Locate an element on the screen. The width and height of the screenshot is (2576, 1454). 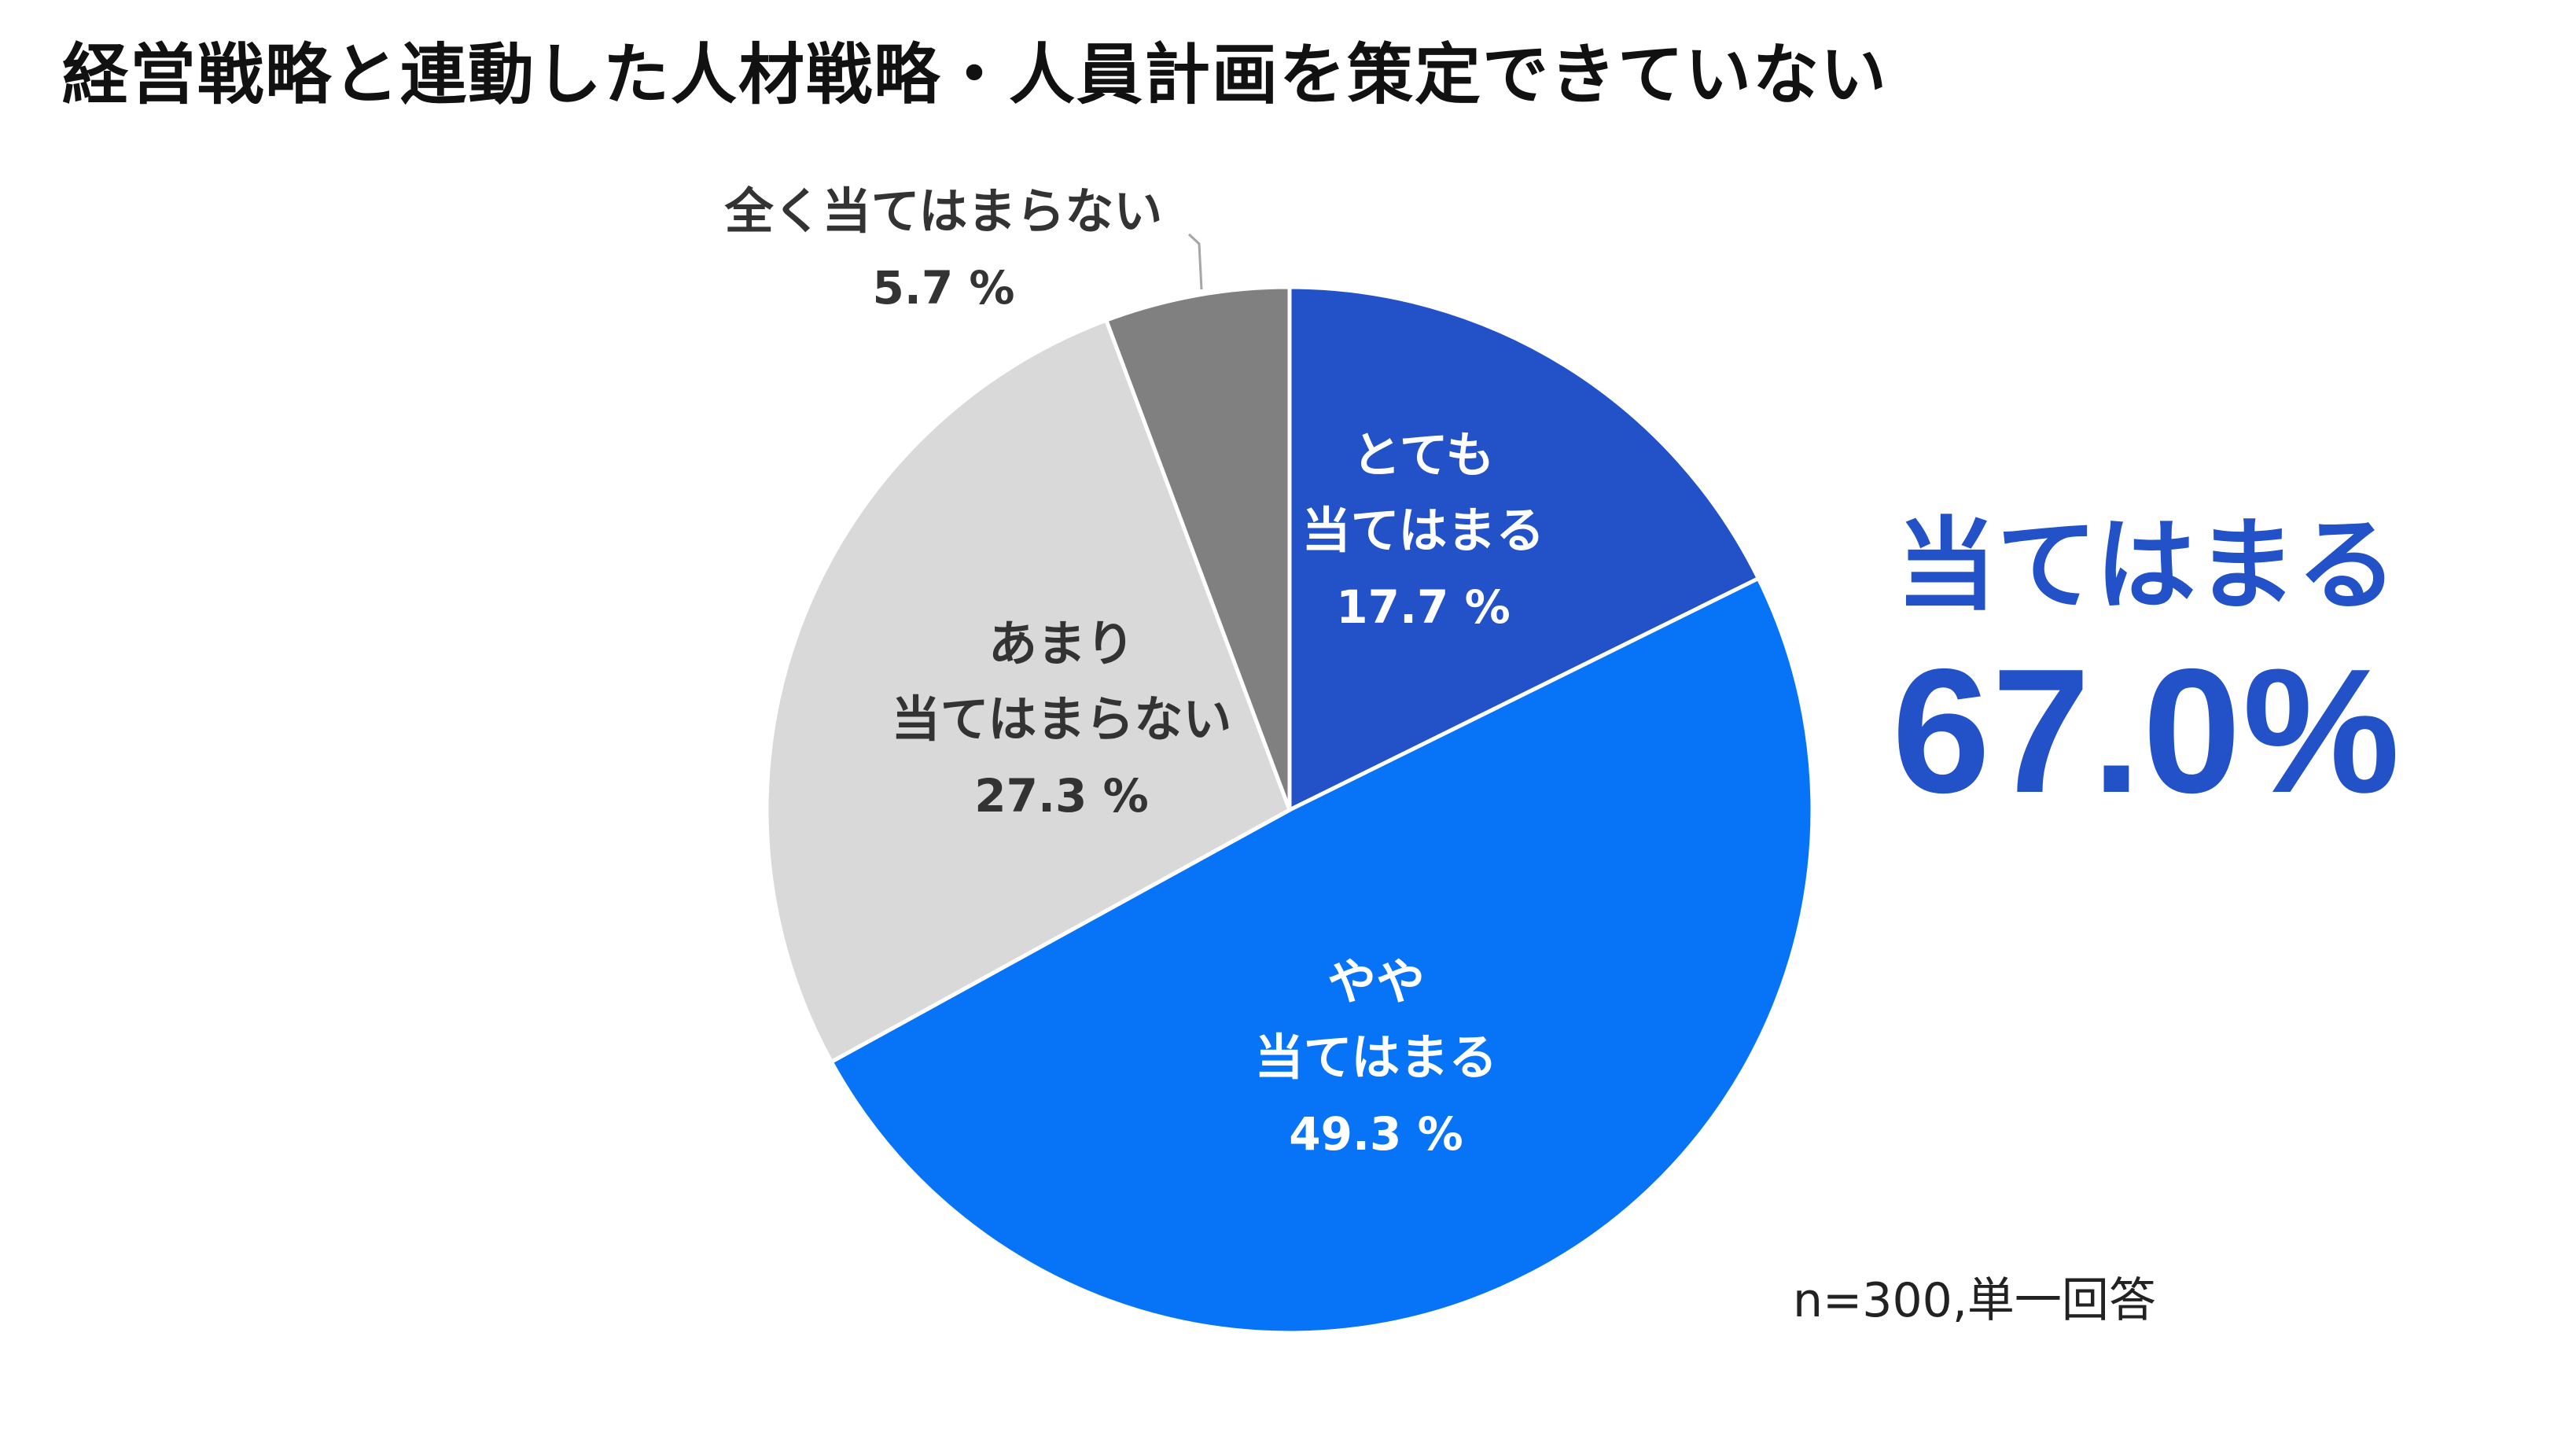
slice-category-label-0: 当てはまる is located at coordinates (1424, 530).